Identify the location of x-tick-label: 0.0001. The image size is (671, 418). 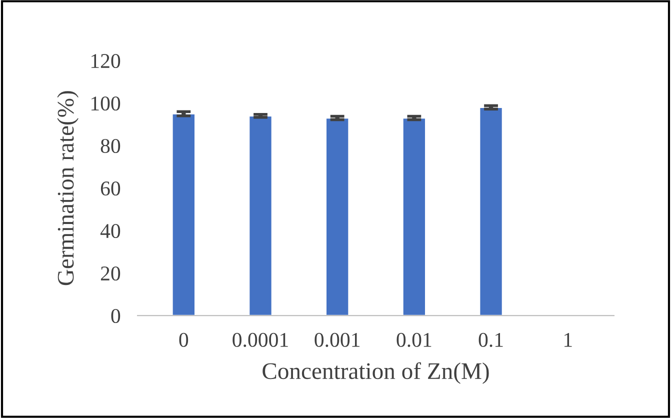
(260, 340).